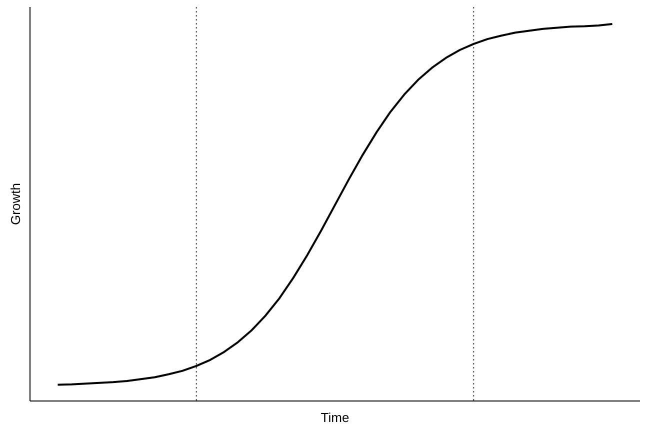 This screenshot has height=432, width=648. I want to click on y-axis-title: Growth, so click(15, 204).